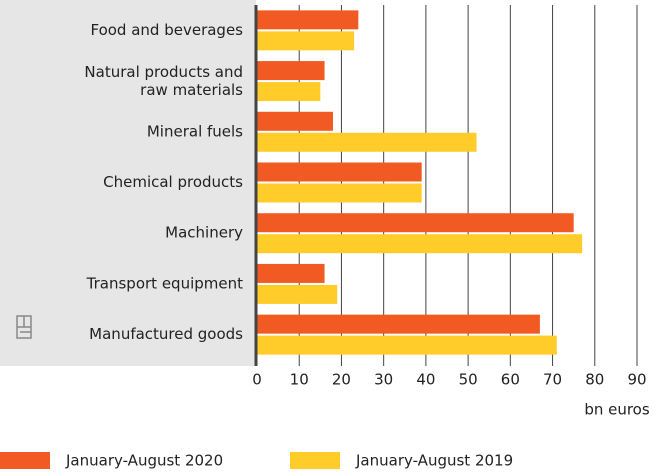 Image resolution: width=657 pixels, height=473 pixels. Describe the element at coordinates (163, 81) in the screenshot. I see `y-tick-label: Natural products and raw materials` at that location.